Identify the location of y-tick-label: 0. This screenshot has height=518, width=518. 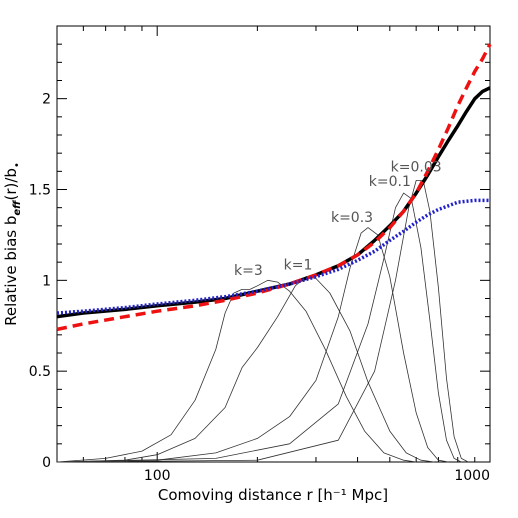
(46, 463).